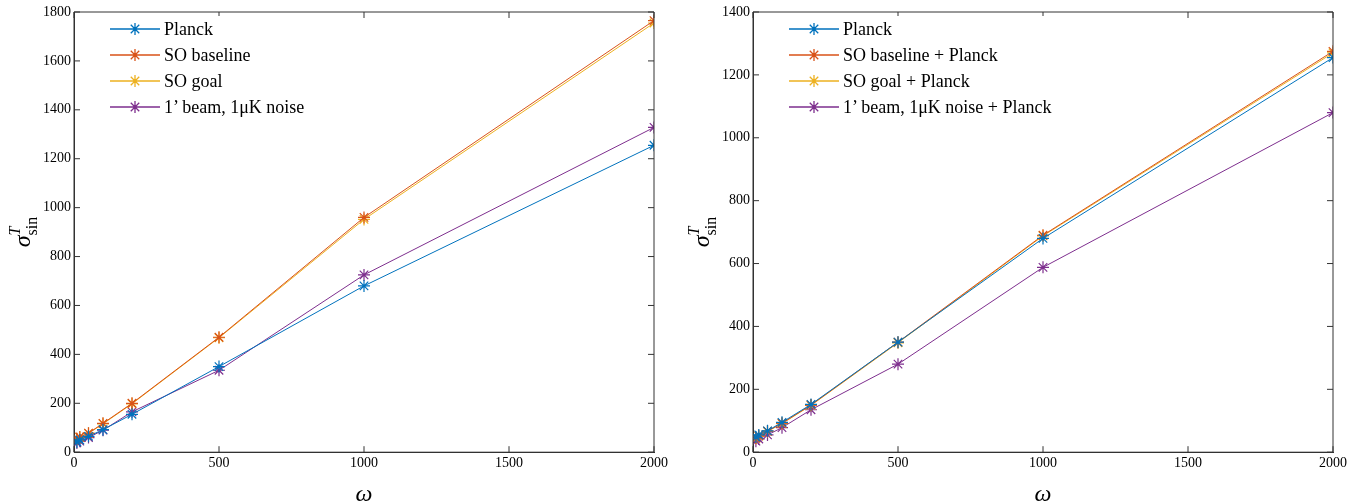 This screenshot has width=1358, height=503. Describe the element at coordinates (906, 81) in the screenshot. I see `legend-label: SO goal + Planck` at that location.